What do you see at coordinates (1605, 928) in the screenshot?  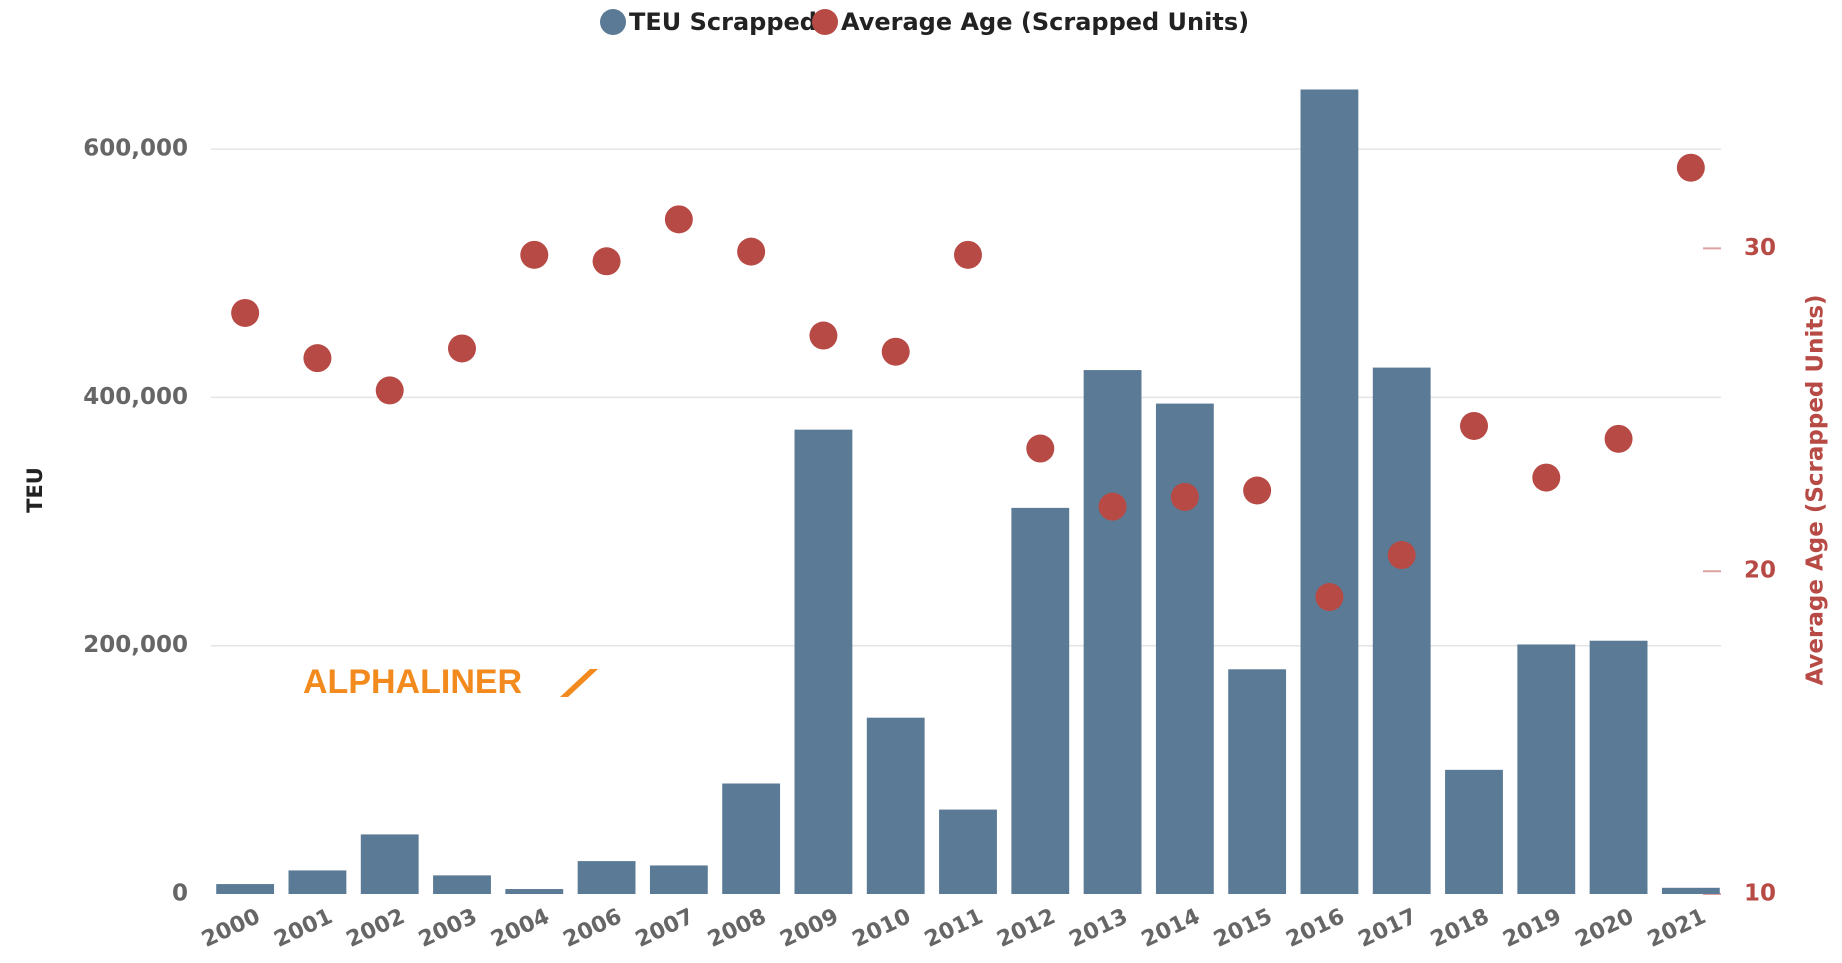 I see `x-tick-label: 2020` at bounding box center [1605, 928].